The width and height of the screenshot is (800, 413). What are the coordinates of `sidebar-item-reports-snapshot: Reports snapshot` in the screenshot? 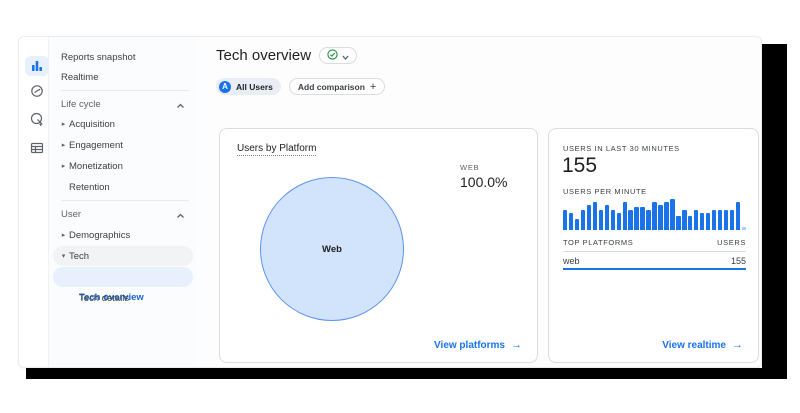 It's located at (98, 57).